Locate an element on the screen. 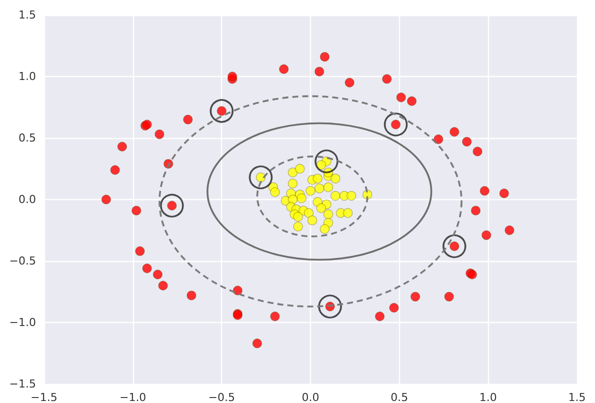  x-tick-label: −0.5 is located at coordinates (222, 397).